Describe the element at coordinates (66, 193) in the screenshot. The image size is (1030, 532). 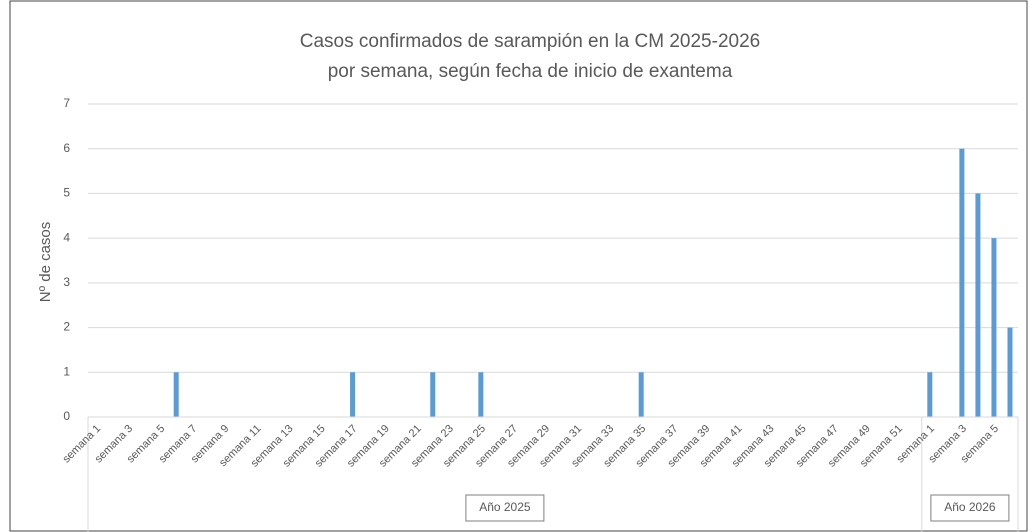
I see `y-tick-label: 5` at that location.